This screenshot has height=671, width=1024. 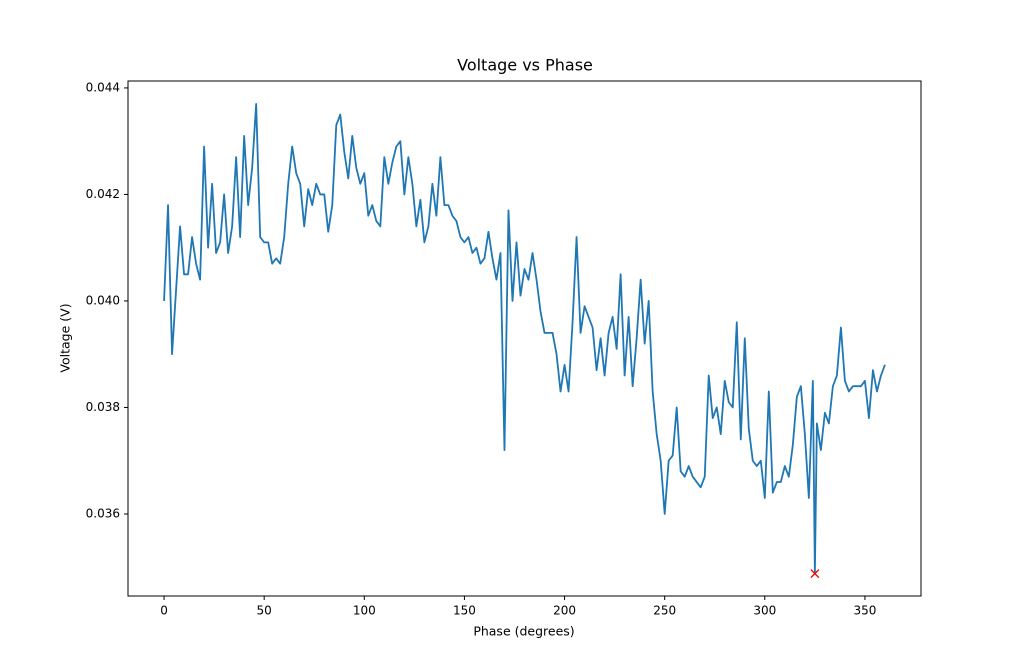 What do you see at coordinates (464, 611) in the screenshot?
I see `x-tick-label: 150` at bounding box center [464, 611].